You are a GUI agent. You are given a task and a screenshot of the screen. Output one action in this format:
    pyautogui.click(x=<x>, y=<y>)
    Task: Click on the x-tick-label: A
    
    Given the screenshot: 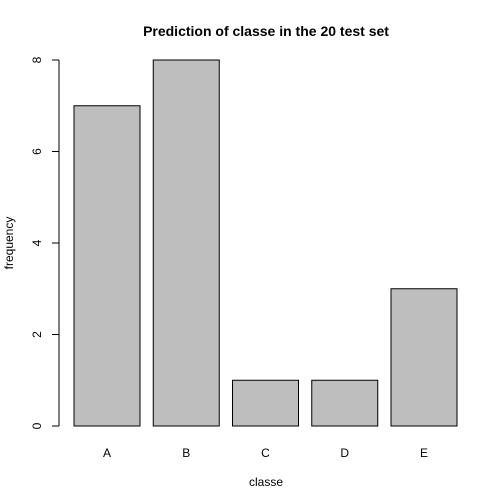 What is the action you would take?
    pyautogui.click(x=107, y=453)
    